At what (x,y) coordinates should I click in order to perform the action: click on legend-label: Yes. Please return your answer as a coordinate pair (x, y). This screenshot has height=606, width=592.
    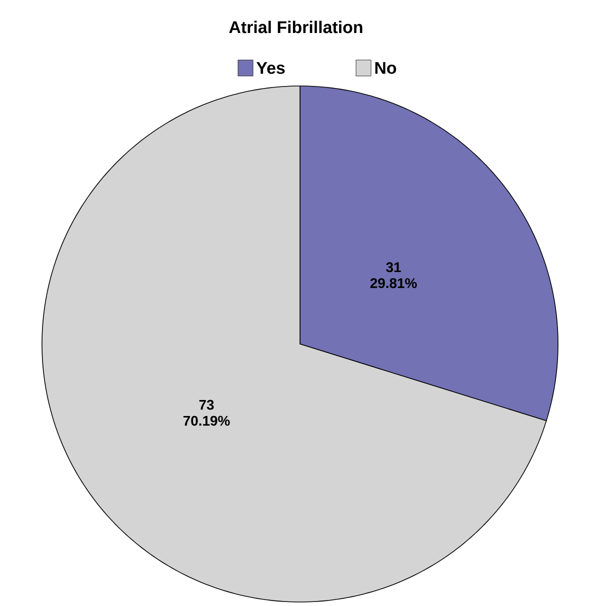
    Looking at the image, I should click on (270, 68).